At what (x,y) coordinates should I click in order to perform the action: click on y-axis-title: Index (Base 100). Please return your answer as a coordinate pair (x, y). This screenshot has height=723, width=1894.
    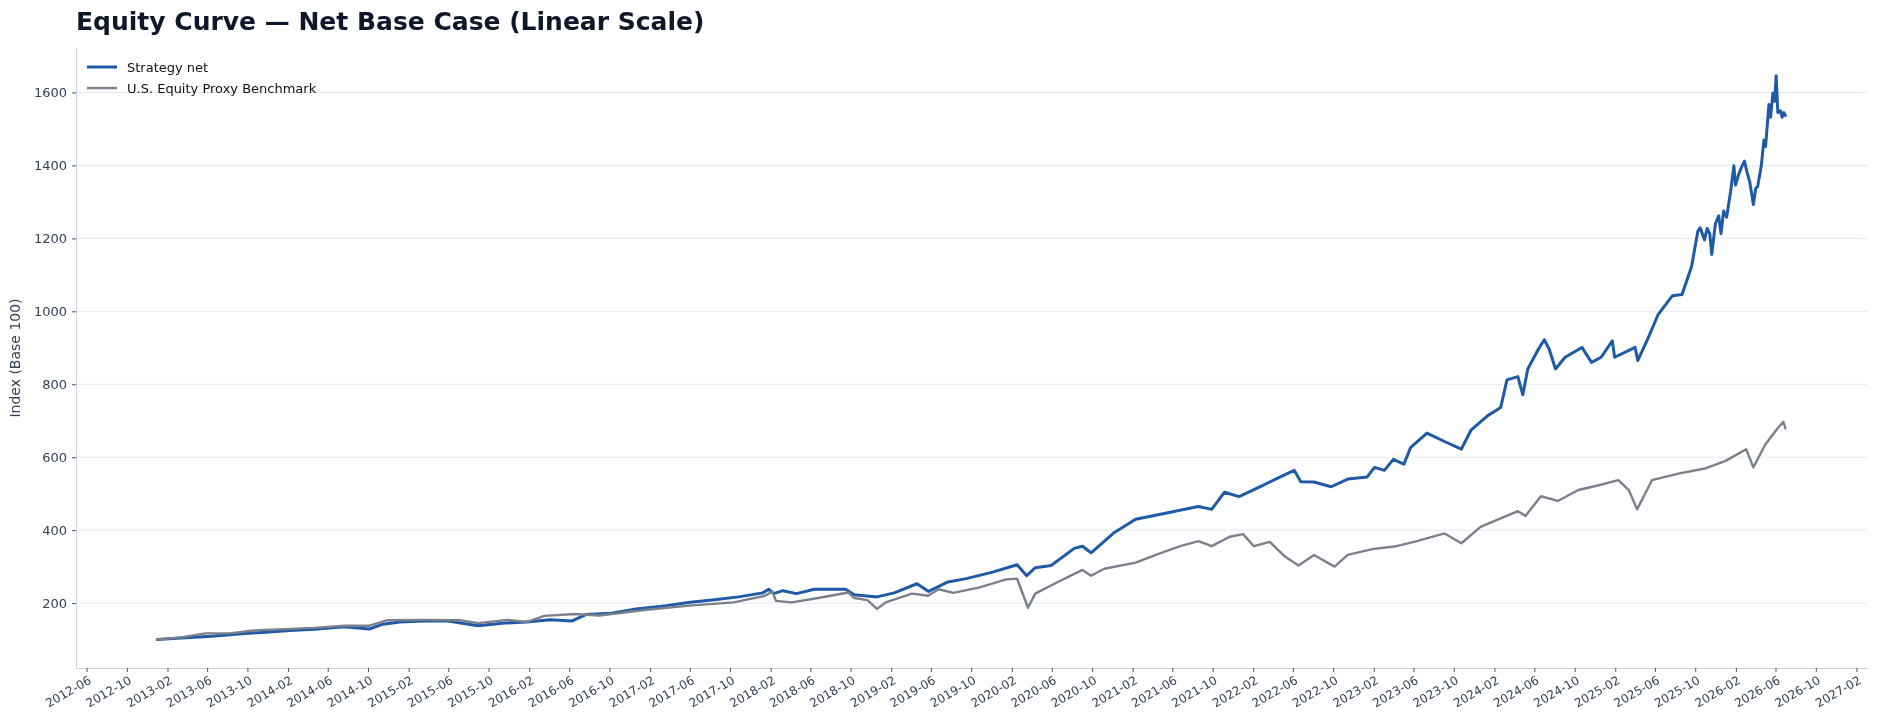
    Looking at the image, I should click on (15, 358).